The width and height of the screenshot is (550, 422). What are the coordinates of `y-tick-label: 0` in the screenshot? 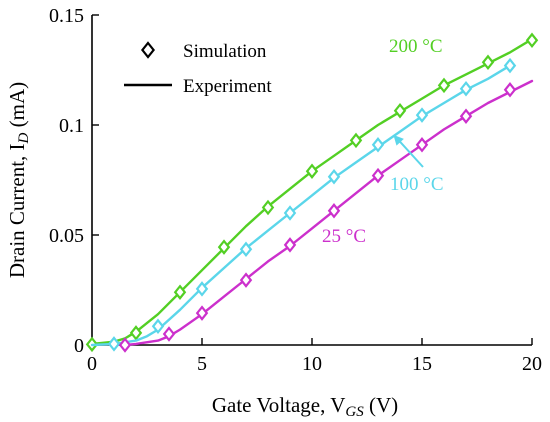 It's located at (79, 346).